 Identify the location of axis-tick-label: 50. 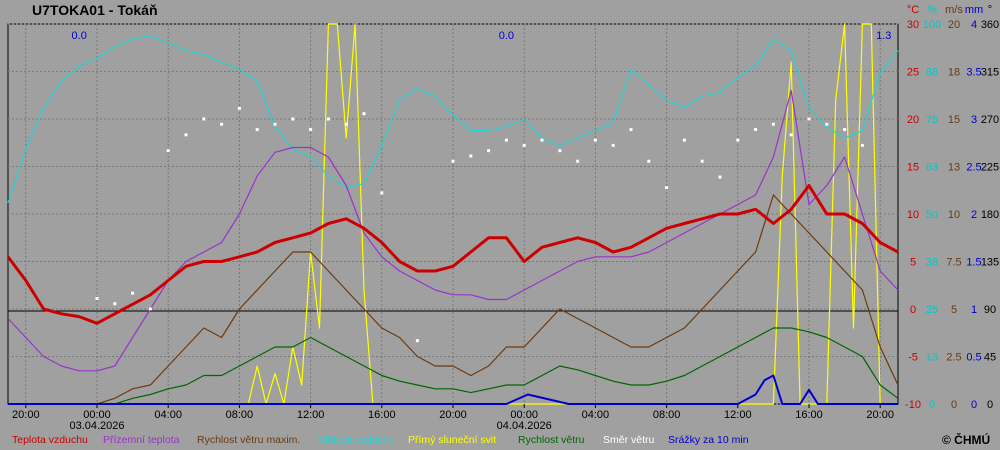
(932, 215).